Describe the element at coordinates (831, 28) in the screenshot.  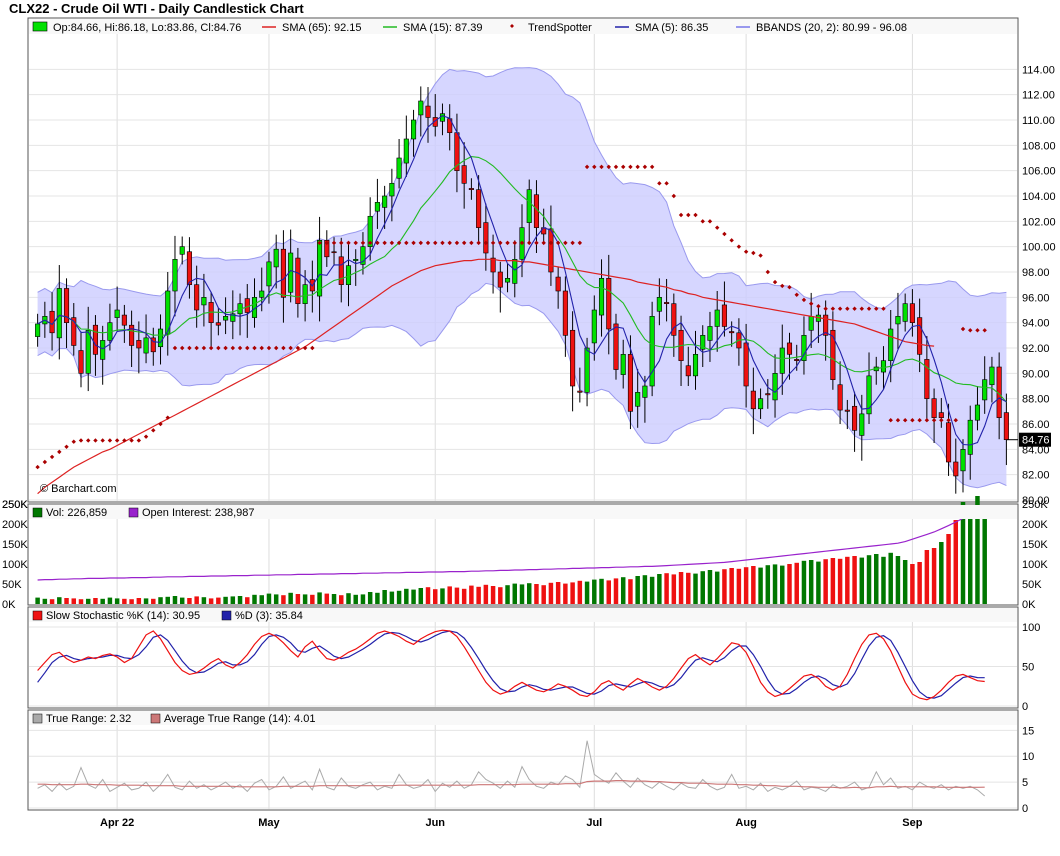
I see `legend-bbands: BBANDS (20, 2): 80.99 - 96.08` at that location.